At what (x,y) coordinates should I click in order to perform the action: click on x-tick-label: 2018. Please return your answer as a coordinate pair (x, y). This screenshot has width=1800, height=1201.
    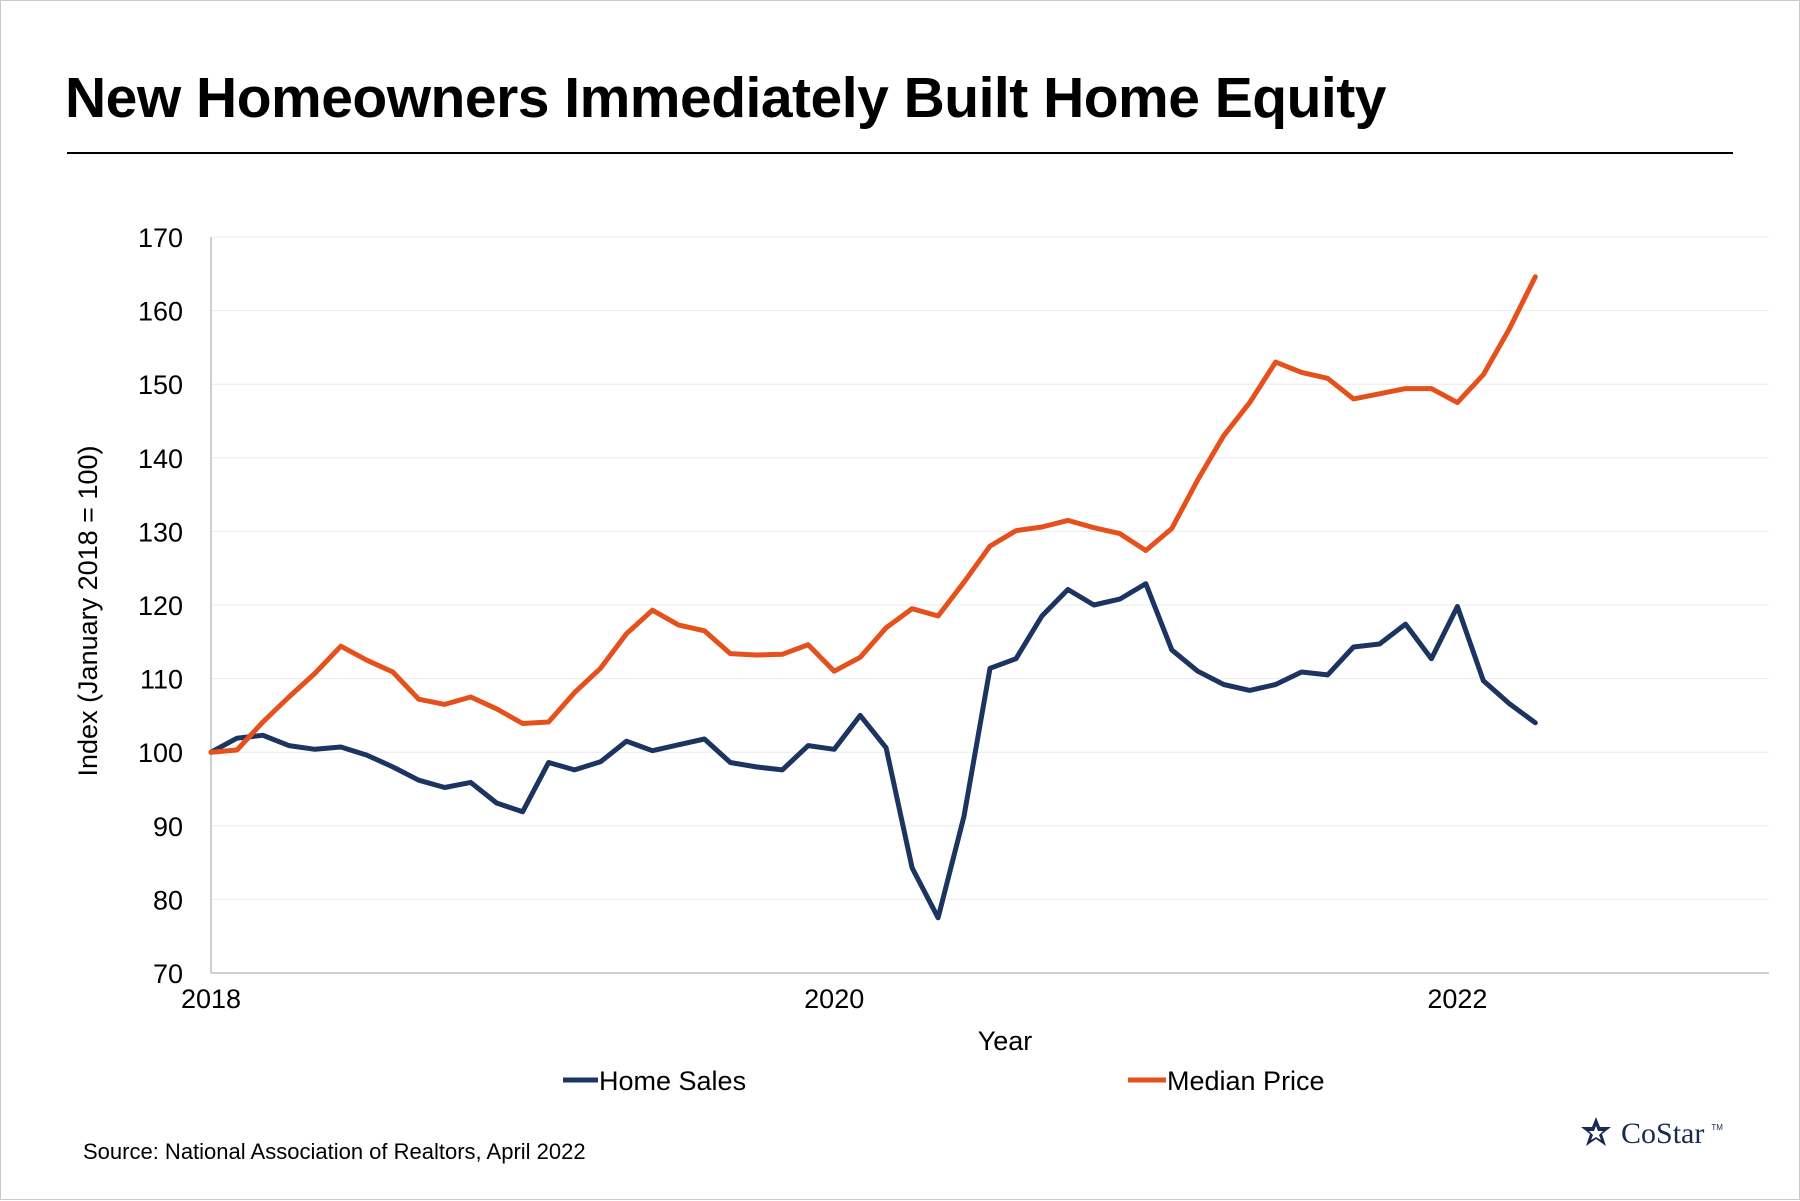
    Looking at the image, I should click on (211, 999).